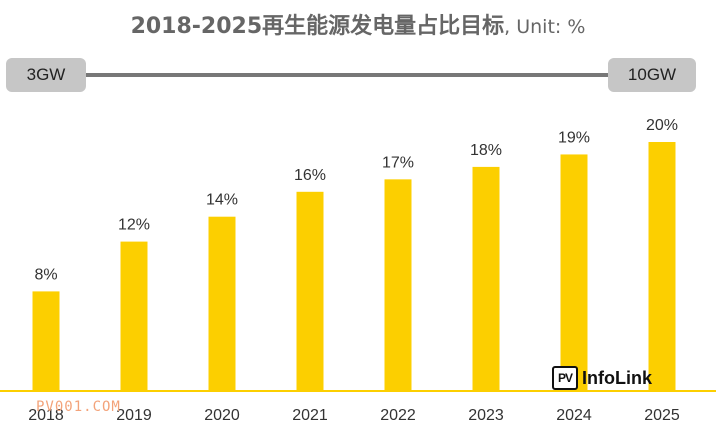  I want to click on logo-name: InfoLink, so click(617, 377).